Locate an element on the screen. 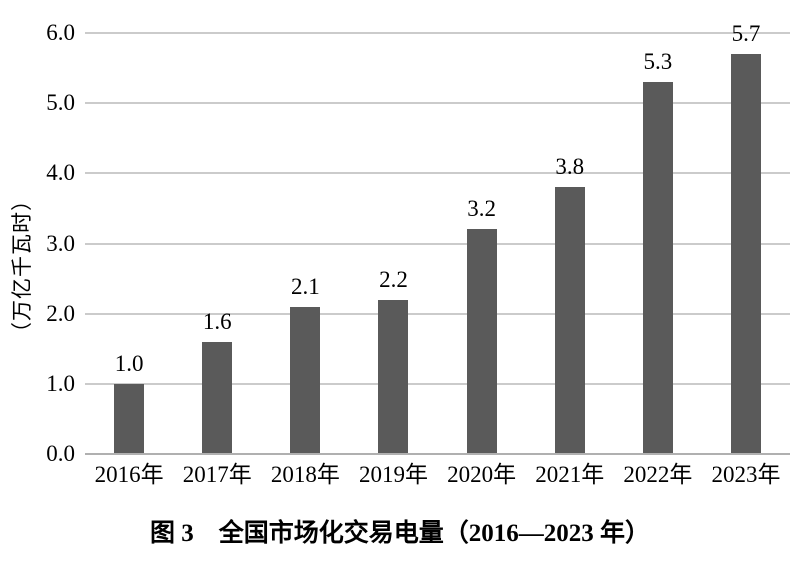 This screenshot has height=570, width=800. x-tick-label: 2019年 is located at coordinates (393, 474).